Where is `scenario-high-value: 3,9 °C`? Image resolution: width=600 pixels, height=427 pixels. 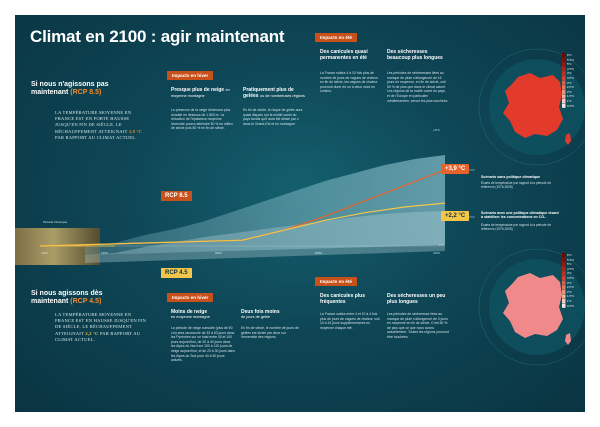 scenario-high-value: 3,9 °C is located at coordinates (135, 131).